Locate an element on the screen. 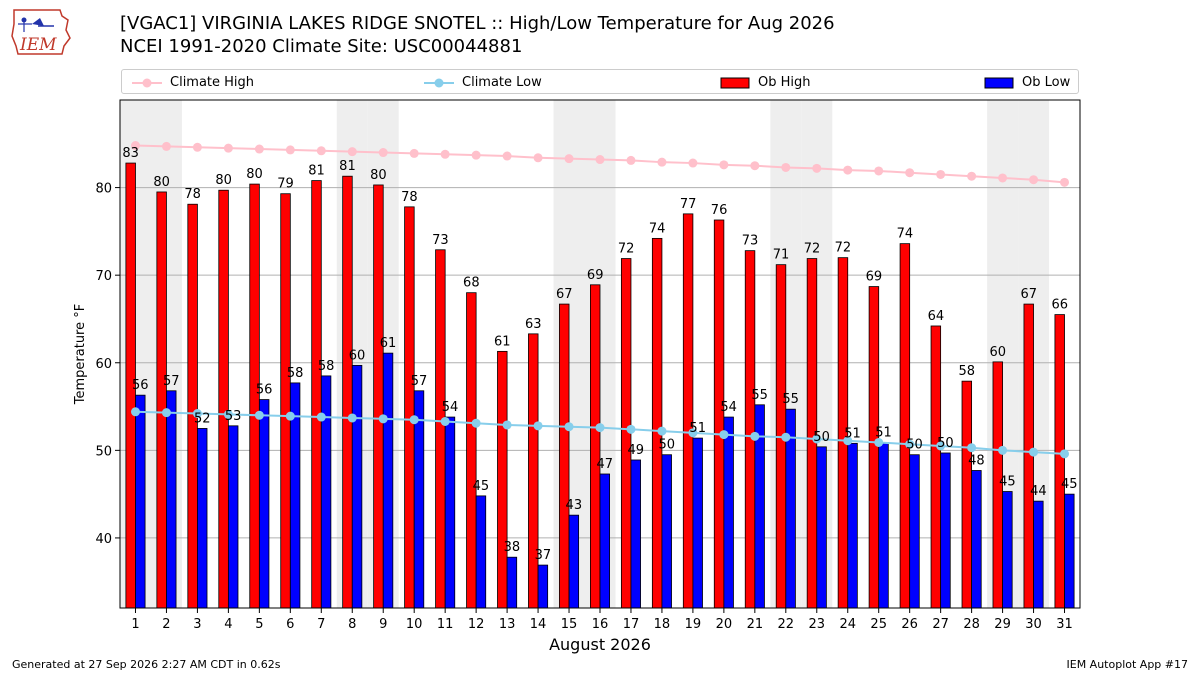 The width and height of the screenshot is (1200, 675). x-tick-label: 26 is located at coordinates (909, 624).